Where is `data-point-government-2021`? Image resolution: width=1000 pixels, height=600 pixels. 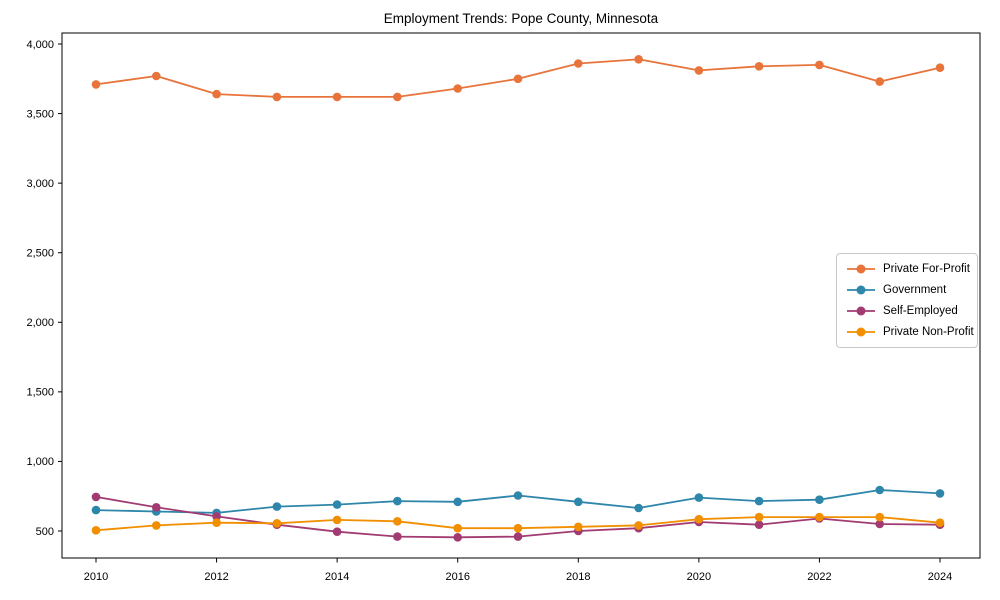
data-point-government-2021 is located at coordinates (759, 501).